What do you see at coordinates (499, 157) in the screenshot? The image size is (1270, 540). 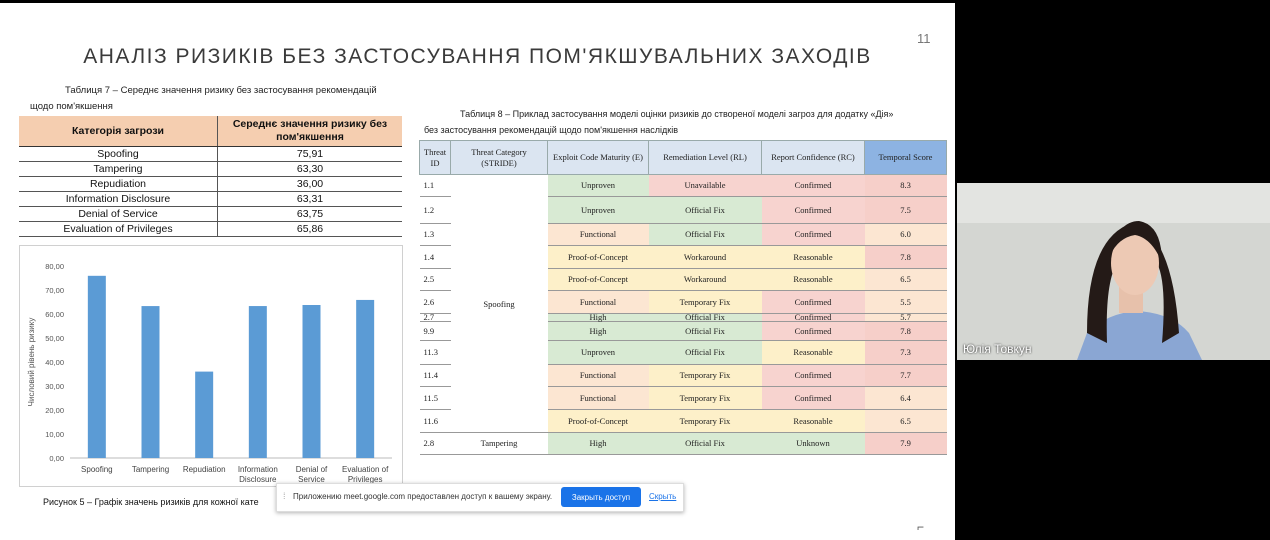 I see `table8-header-category: Threat Category (STRIDE)` at bounding box center [499, 157].